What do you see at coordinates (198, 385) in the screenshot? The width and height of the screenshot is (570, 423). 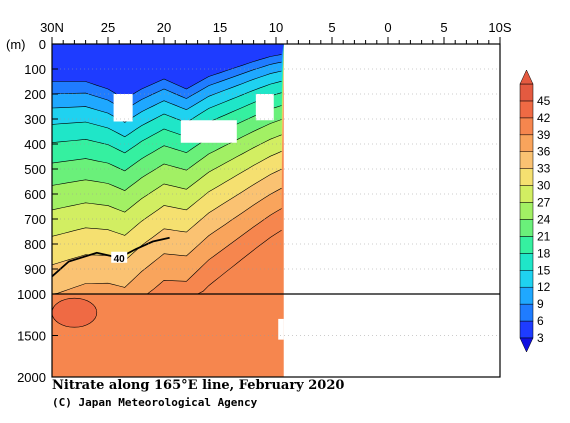 I see `chart-title: Nitrate along 165°E line, February 2020` at bounding box center [198, 385].